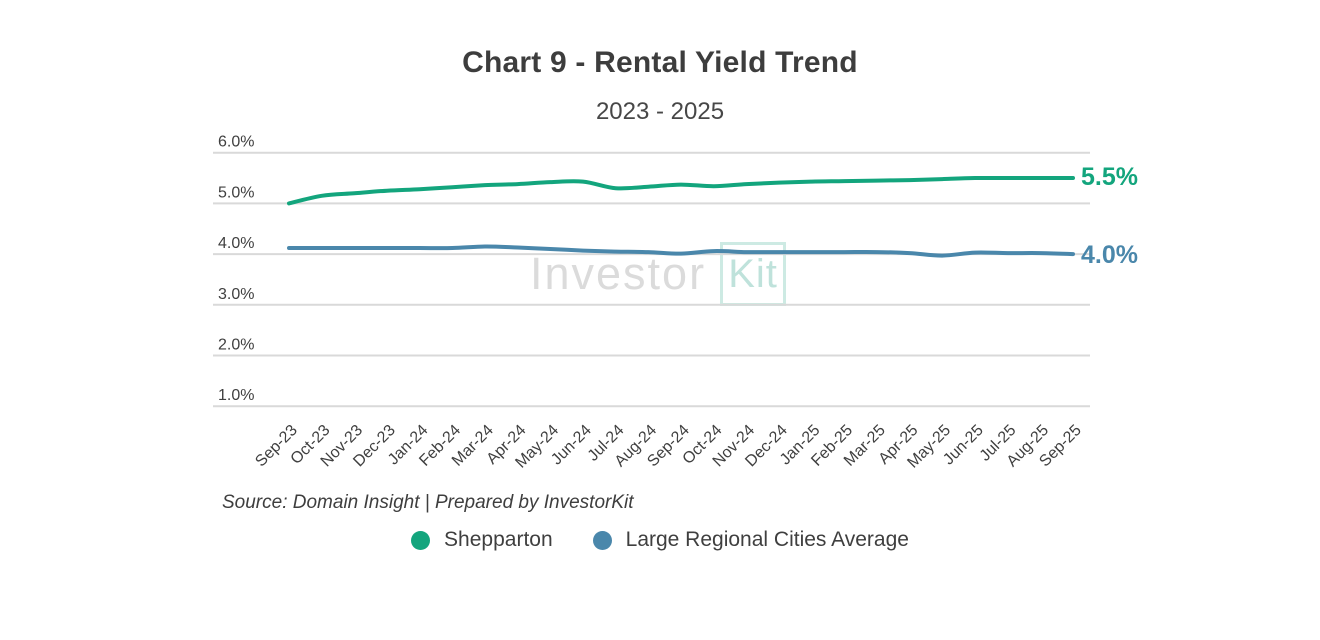 The width and height of the screenshot is (1320, 640). What do you see at coordinates (1109, 255) in the screenshot?
I see `series-end-label-regional-average: 4.0%` at bounding box center [1109, 255].